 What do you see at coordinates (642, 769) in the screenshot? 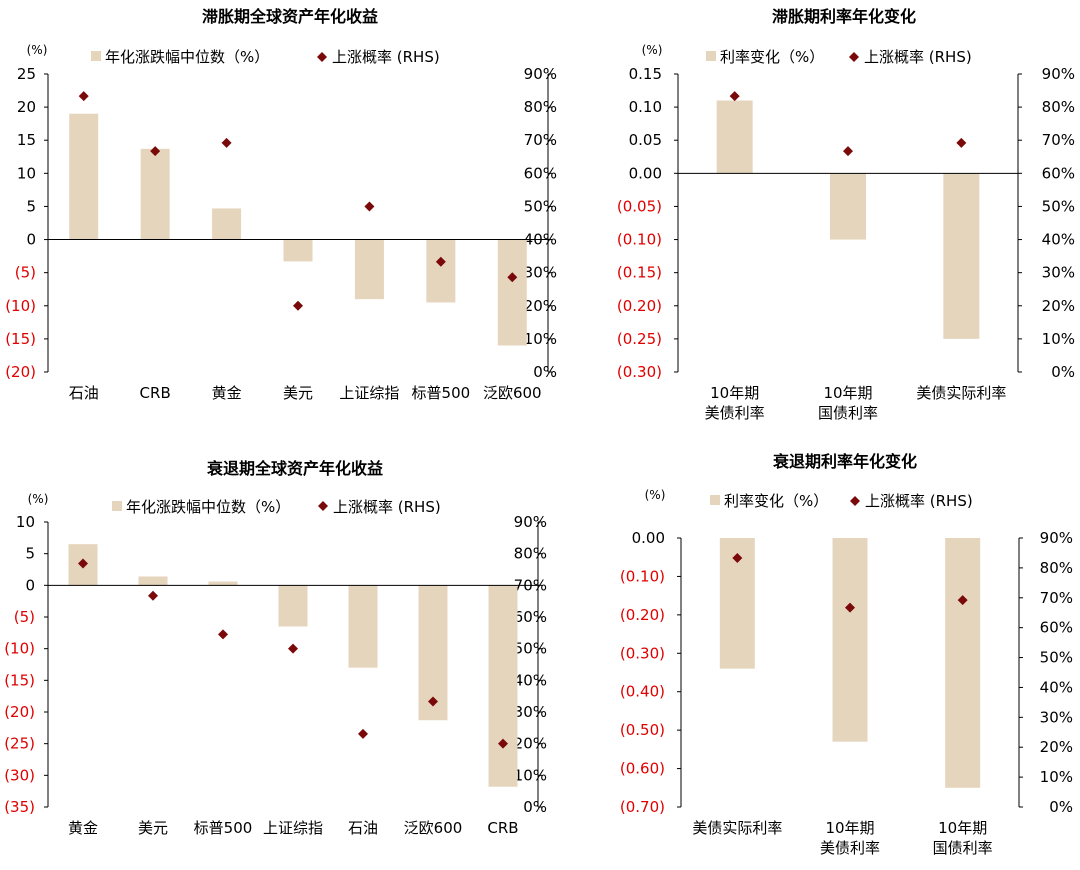
I see `left-tick-label: (0.60)` at bounding box center [642, 769].